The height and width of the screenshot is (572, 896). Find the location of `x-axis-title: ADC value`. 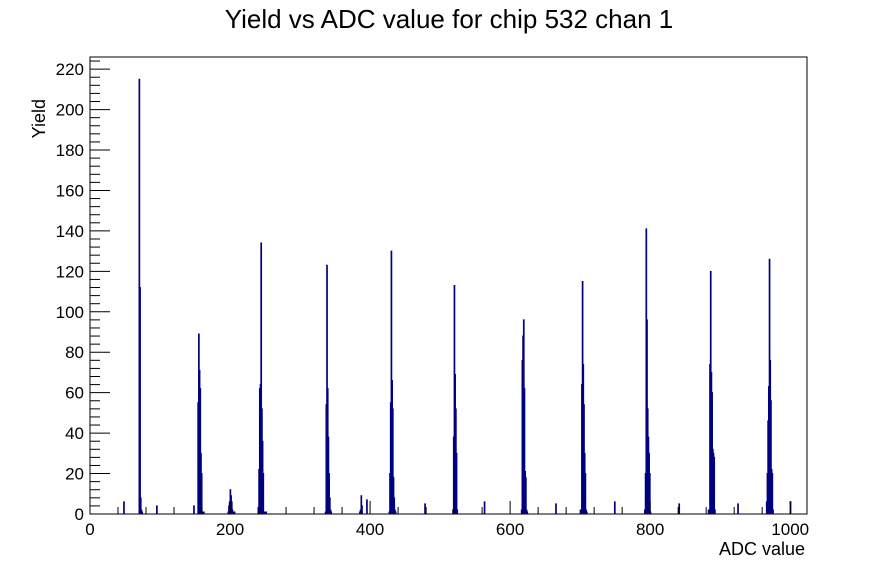

x-axis-title: ADC value is located at coordinates (762, 549).